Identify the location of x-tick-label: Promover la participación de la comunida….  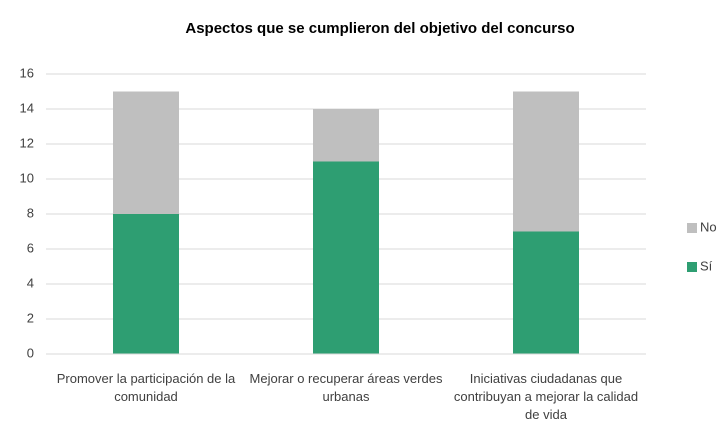
(146, 387).